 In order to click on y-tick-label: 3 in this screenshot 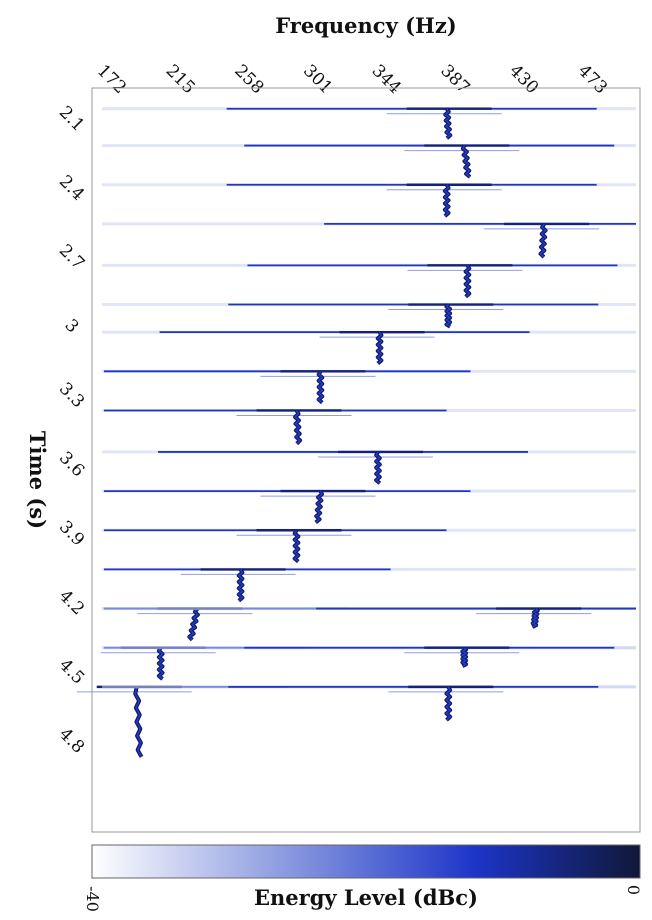, I will do `click(72, 326)`.